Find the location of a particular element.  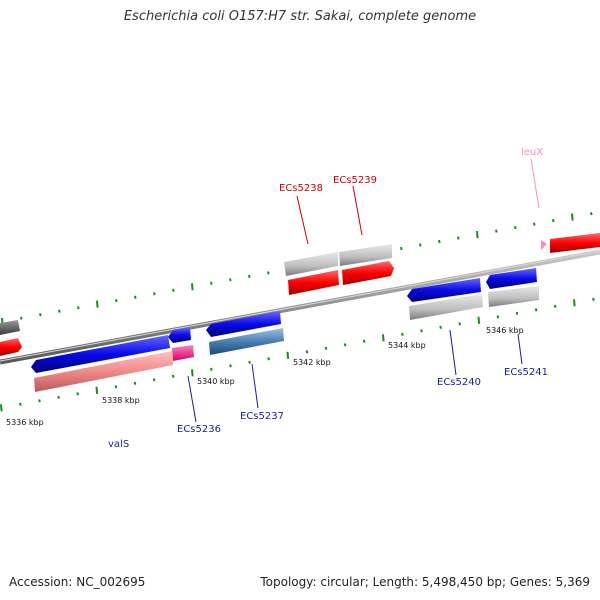

leader-ecs5239 is located at coordinates (357, 210).